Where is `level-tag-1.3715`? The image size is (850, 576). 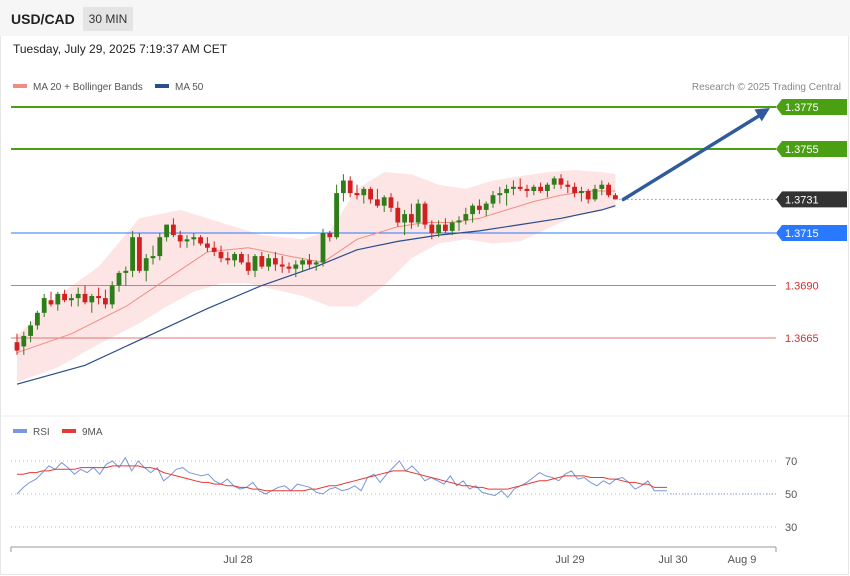 level-tag-1.3715 is located at coordinates (811, 233).